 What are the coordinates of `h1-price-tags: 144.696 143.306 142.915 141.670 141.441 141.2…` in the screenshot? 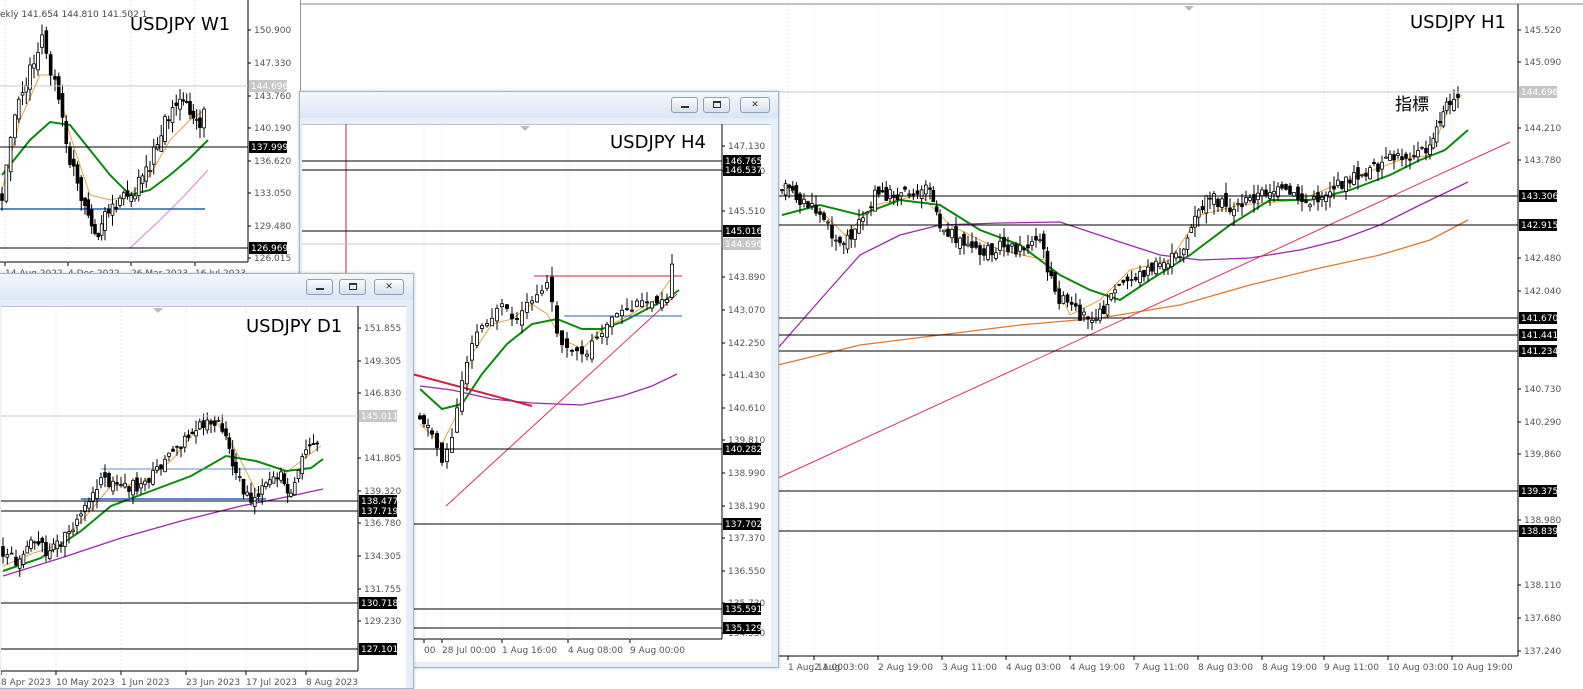 It's located at (1538, 311).